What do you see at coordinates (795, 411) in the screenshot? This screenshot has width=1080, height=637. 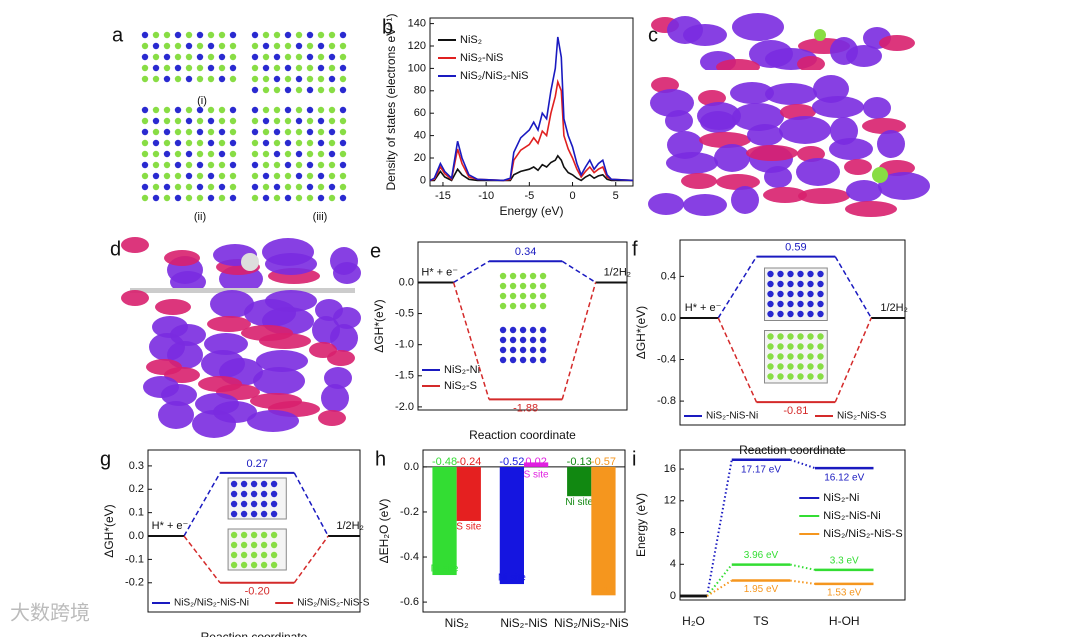 I see `value-label: -0.81` at bounding box center [795, 411].